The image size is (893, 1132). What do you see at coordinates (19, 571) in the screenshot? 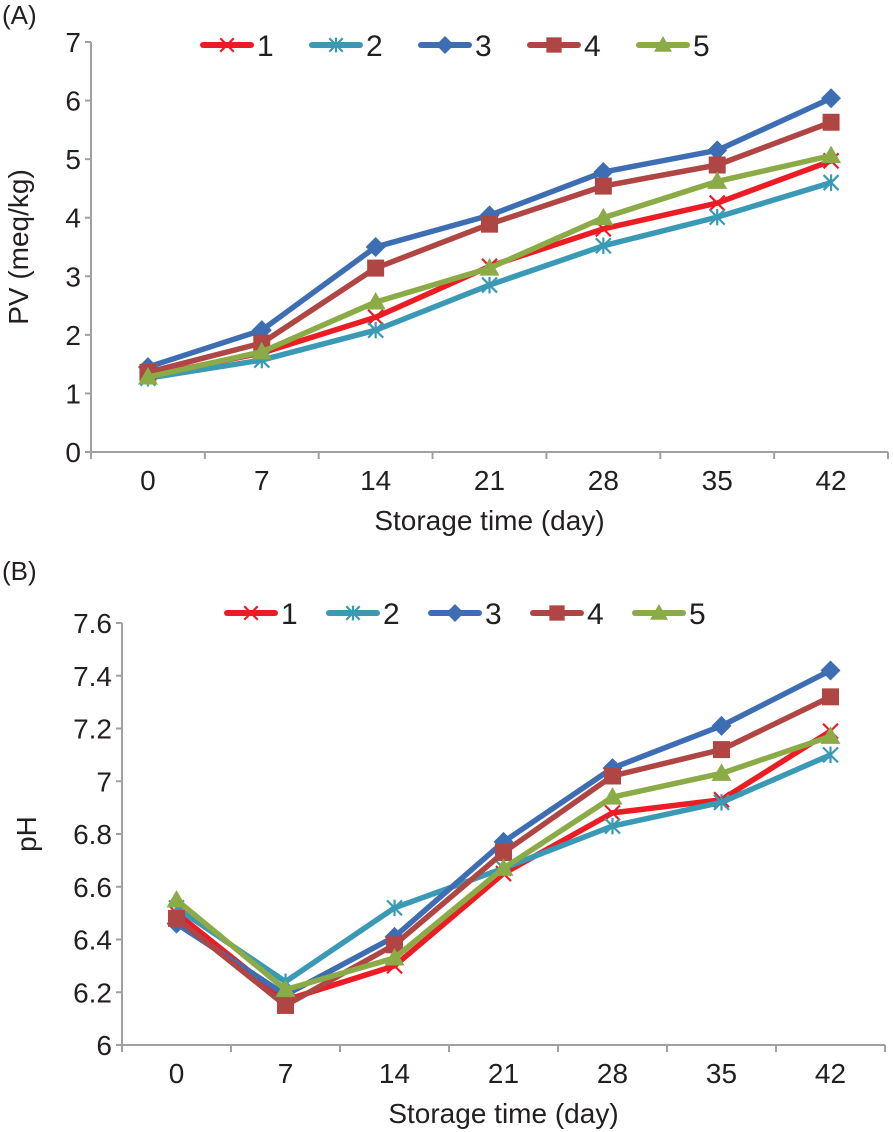
I see `panel-label: (B)` at bounding box center [19, 571].